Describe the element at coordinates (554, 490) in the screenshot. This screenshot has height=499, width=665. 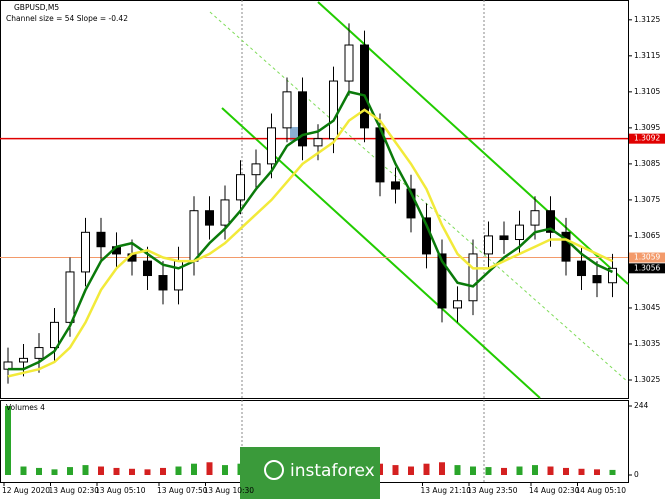
I see `x-tick-label: 14 Aug 02:30` at that location.